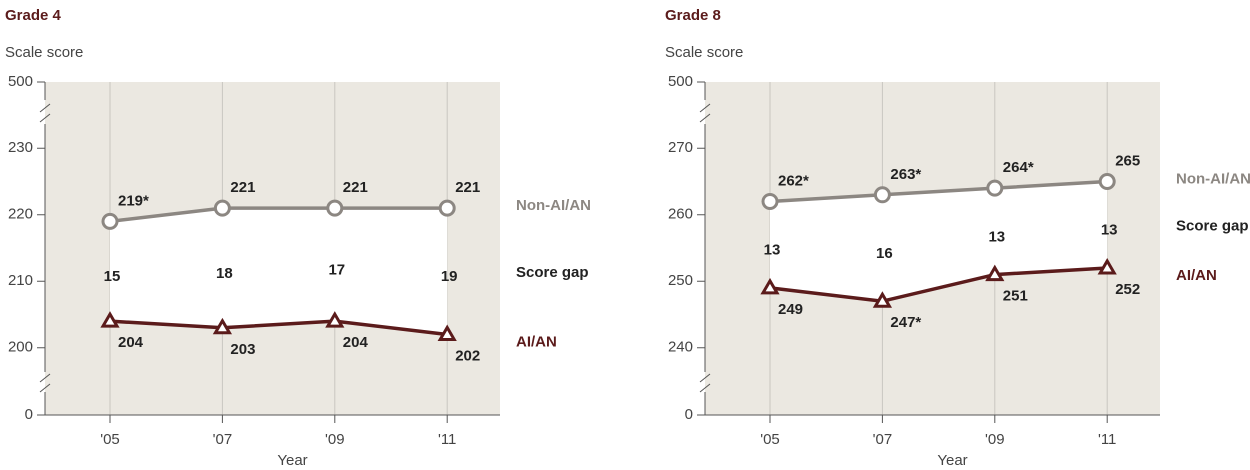 This screenshot has width=1250, height=470. Describe the element at coordinates (133, 200) in the screenshot. I see `value-label: 219*` at that location.